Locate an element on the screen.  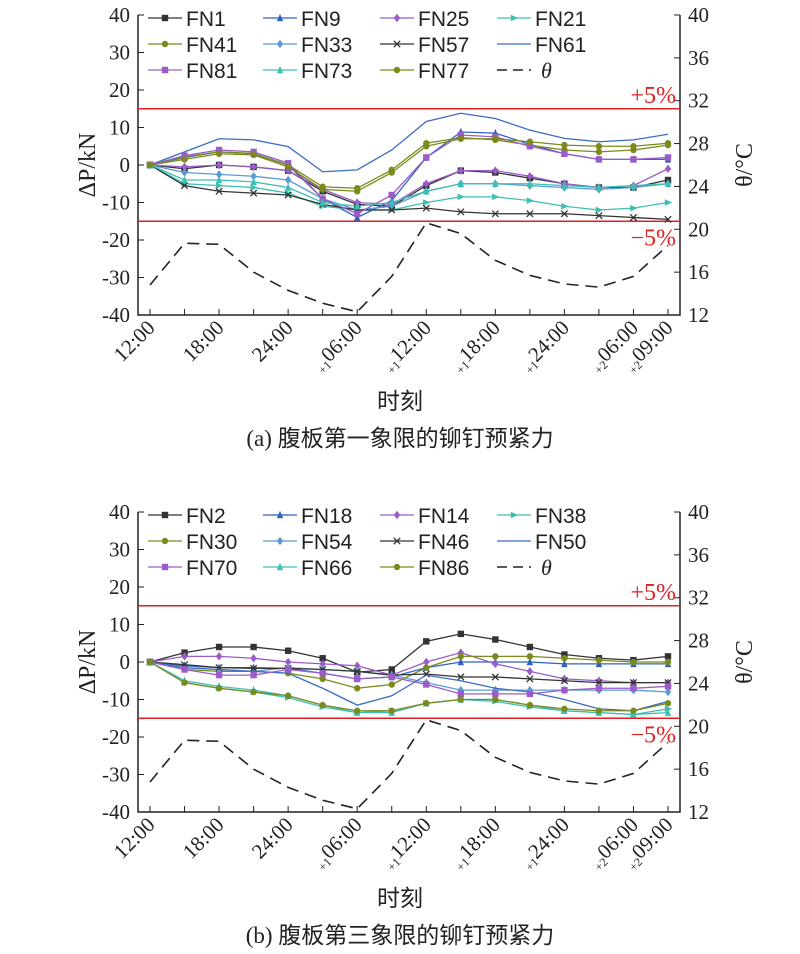
legend-label: FN50 is located at coordinates (560, 542).